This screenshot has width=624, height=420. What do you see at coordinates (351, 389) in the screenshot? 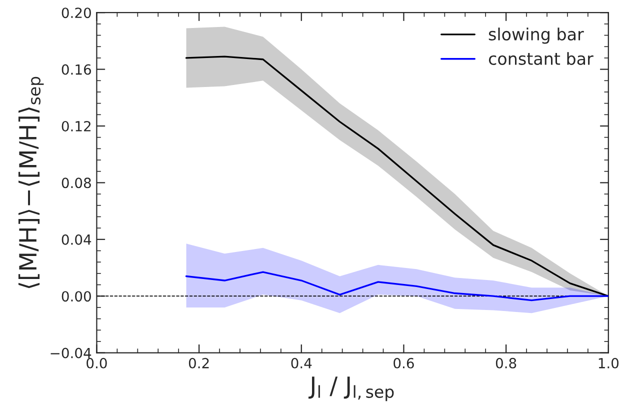
I see `x-axis-title: J$_{l}$ / J$_{l,sep}$` at bounding box center [351, 389].